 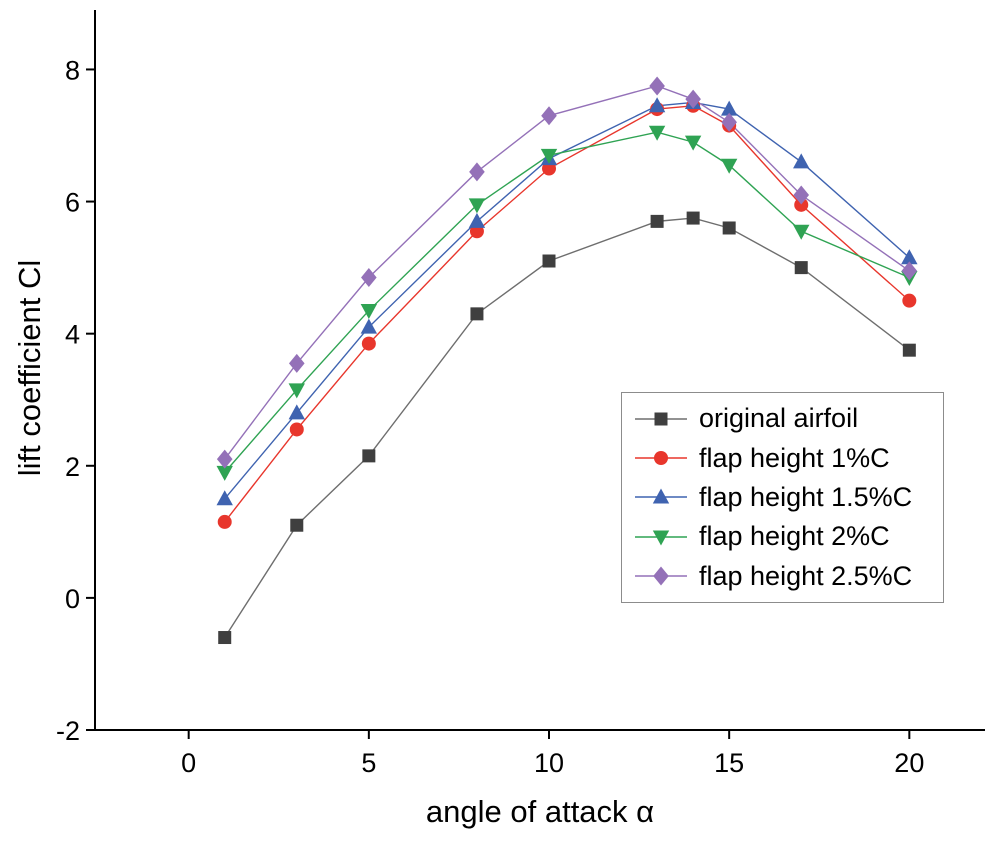 What do you see at coordinates (72, 467) in the screenshot?
I see `y-tick-label: 2` at bounding box center [72, 467].